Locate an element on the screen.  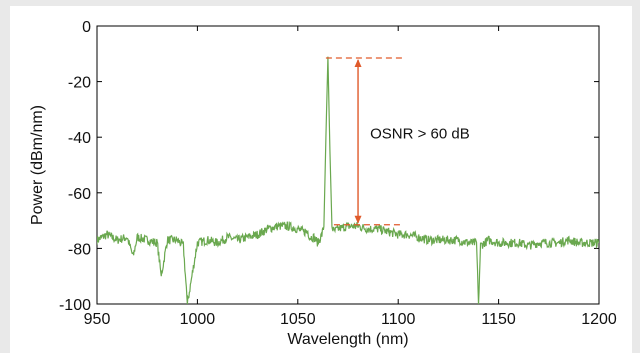
y-tick-label: -20 is located at coordinates (79, 83).